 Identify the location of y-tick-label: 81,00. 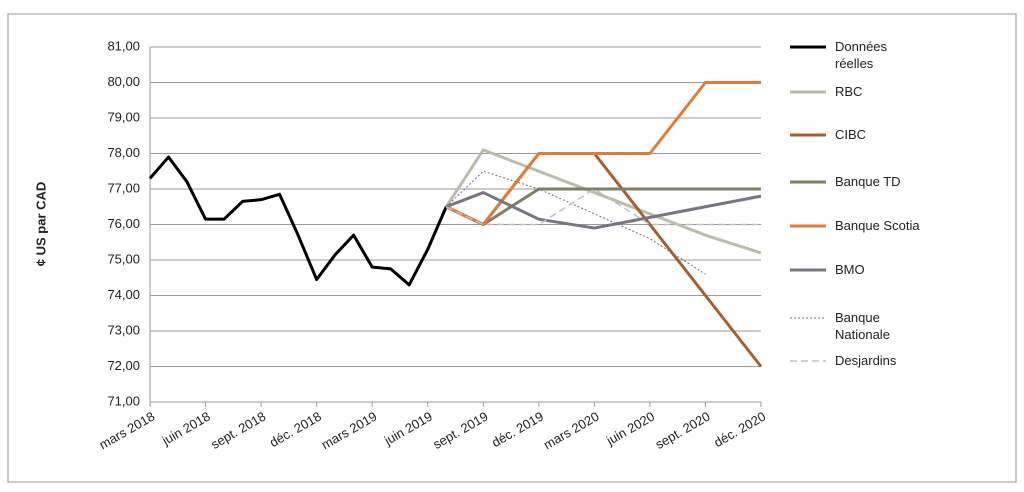
(123, 45).